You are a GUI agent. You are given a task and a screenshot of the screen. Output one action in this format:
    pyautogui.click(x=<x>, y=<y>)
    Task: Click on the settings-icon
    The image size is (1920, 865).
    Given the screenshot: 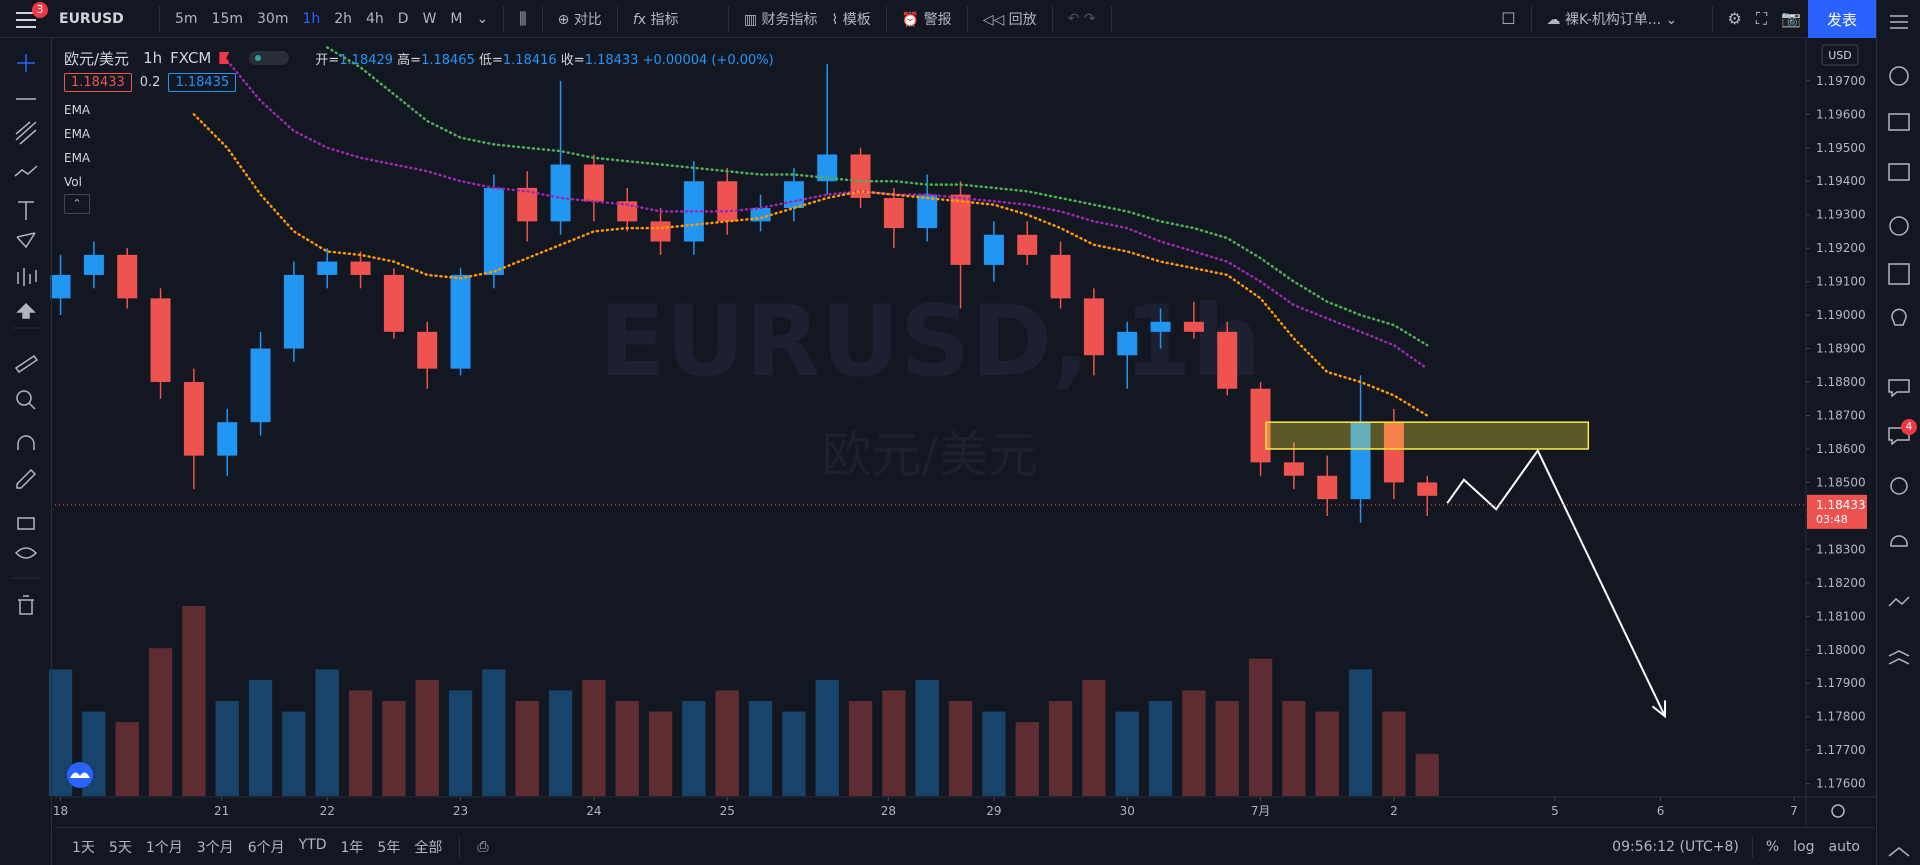 What is the action you would take?
    pyautogui.click(x=1838, y=811)
    